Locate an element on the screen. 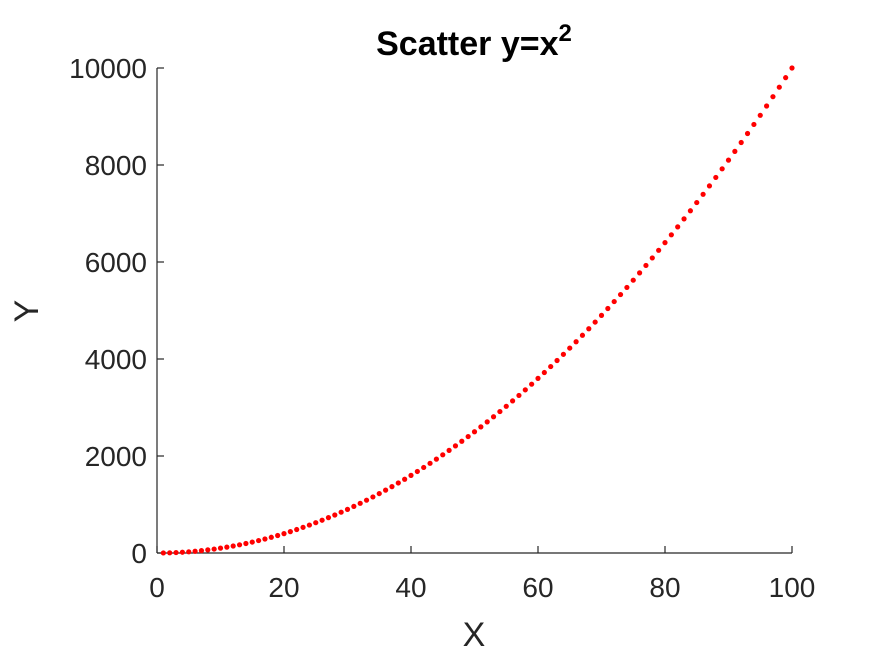  y-tick-label: 8000 is located at coordinates (116, 165).